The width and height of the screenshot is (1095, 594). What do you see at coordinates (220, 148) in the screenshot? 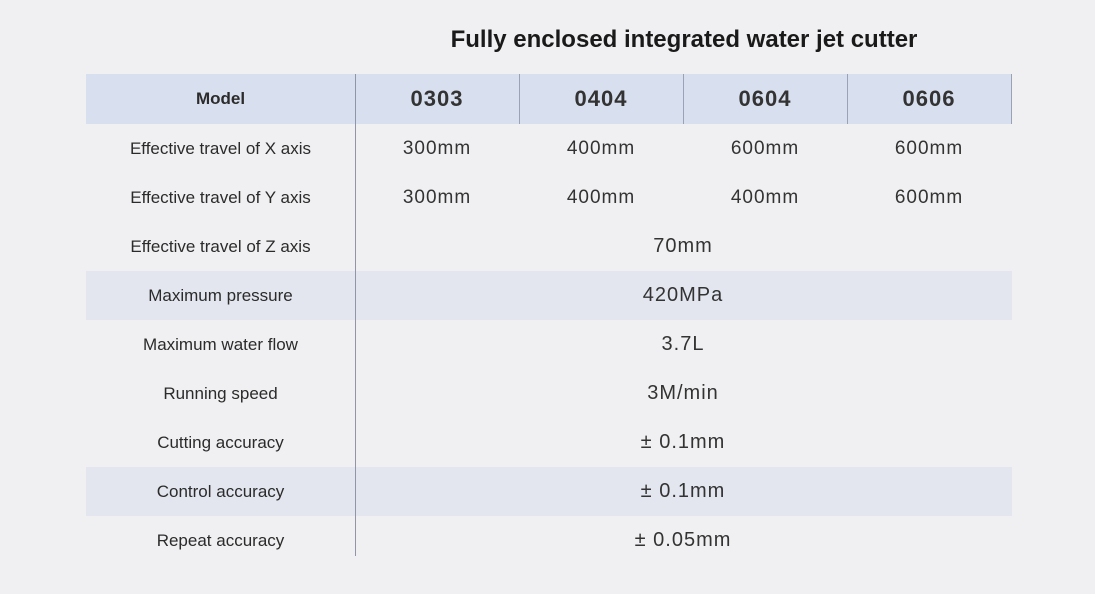
I see `row-label: Effective travel of X axis` at bounding box center [220, 148].